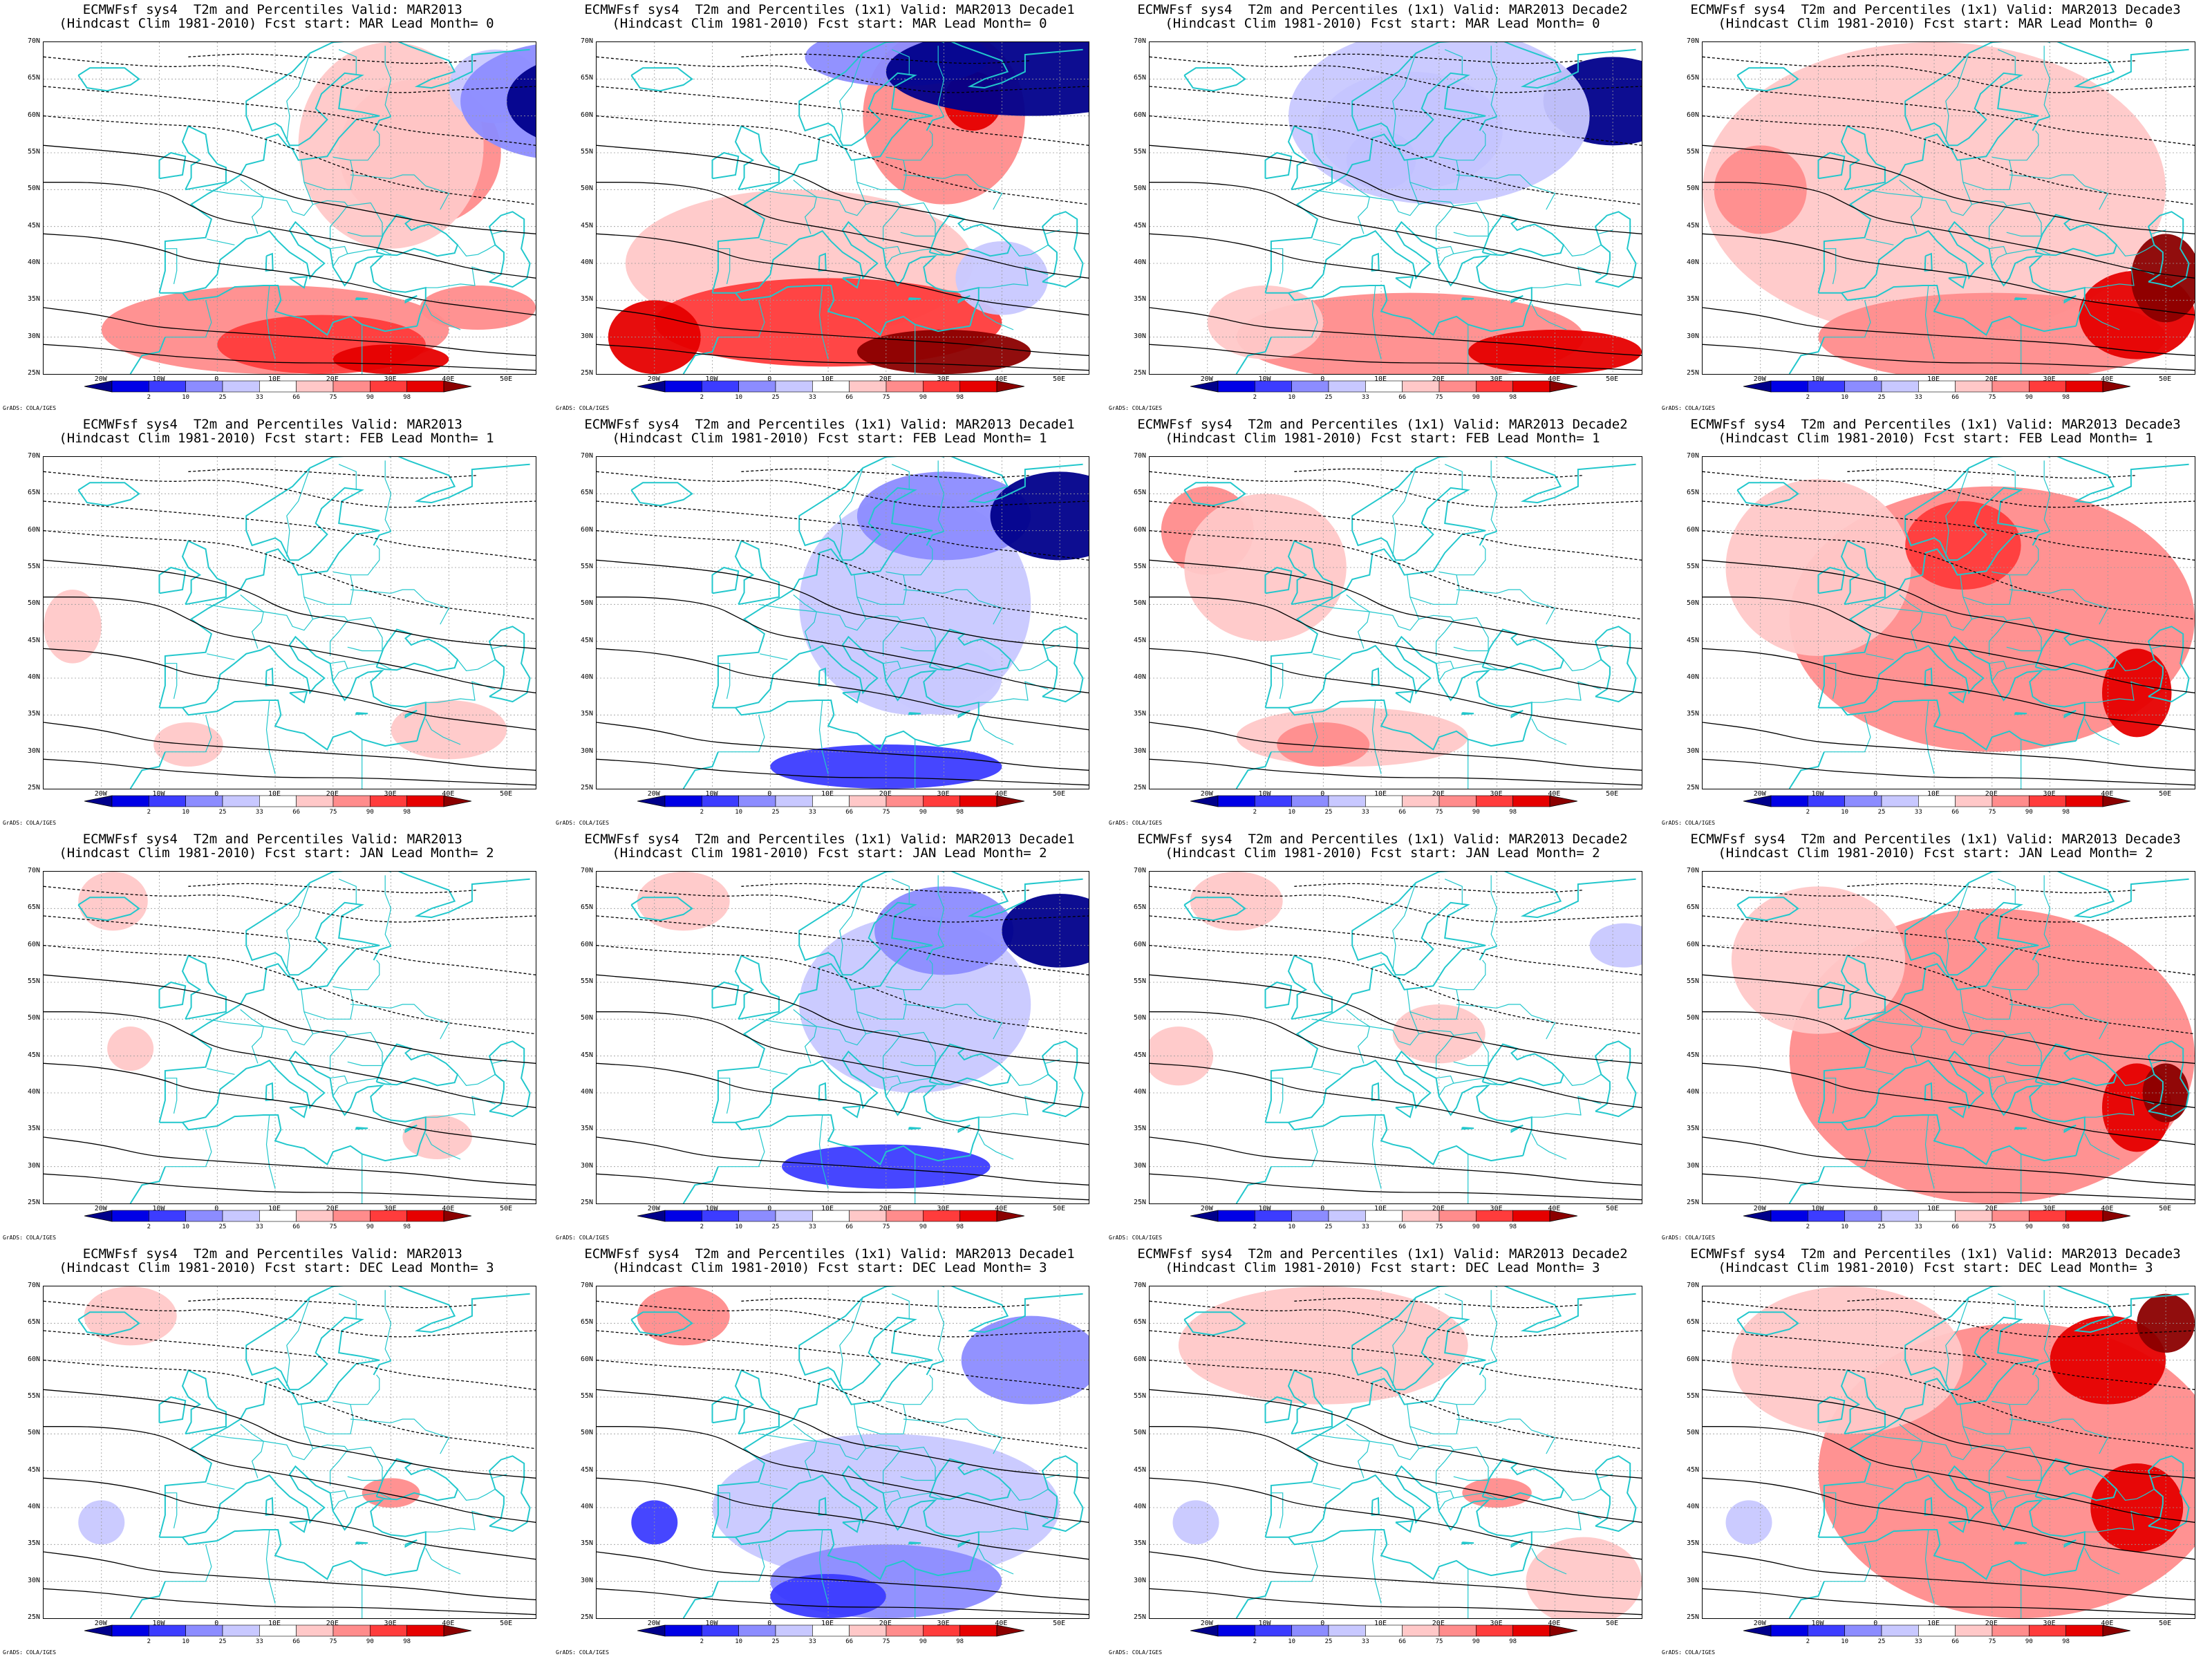 The width and height of the screenshot is (2212, 1659). I want to click on colorbar-tick-label: 33, so click(1365, 812).